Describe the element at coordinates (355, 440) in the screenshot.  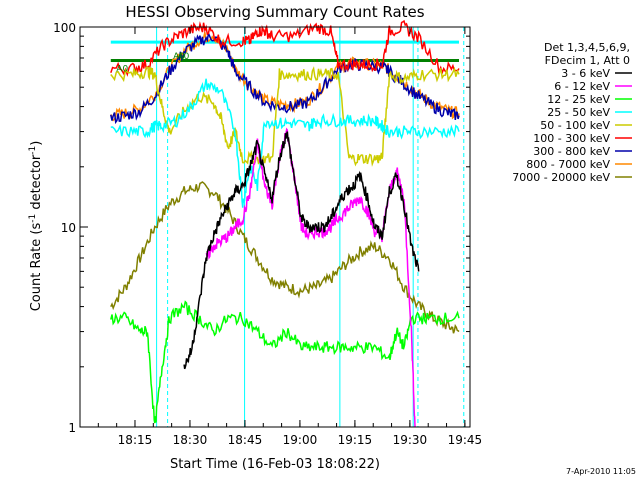
I see `x-tick-label: 19:15` at that location.